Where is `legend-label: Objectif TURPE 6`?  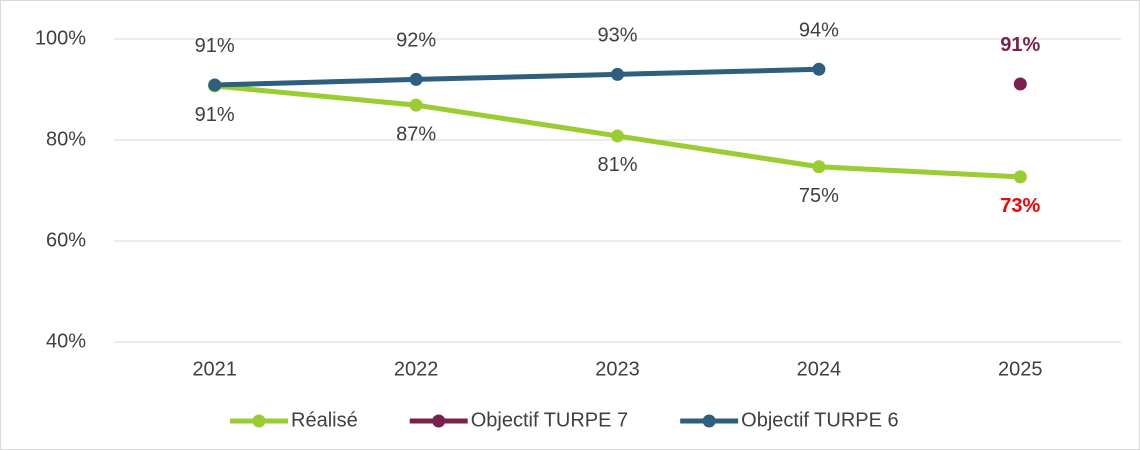 legend-label: Objectif TURPE 6 is located at coordinates (819, 420).